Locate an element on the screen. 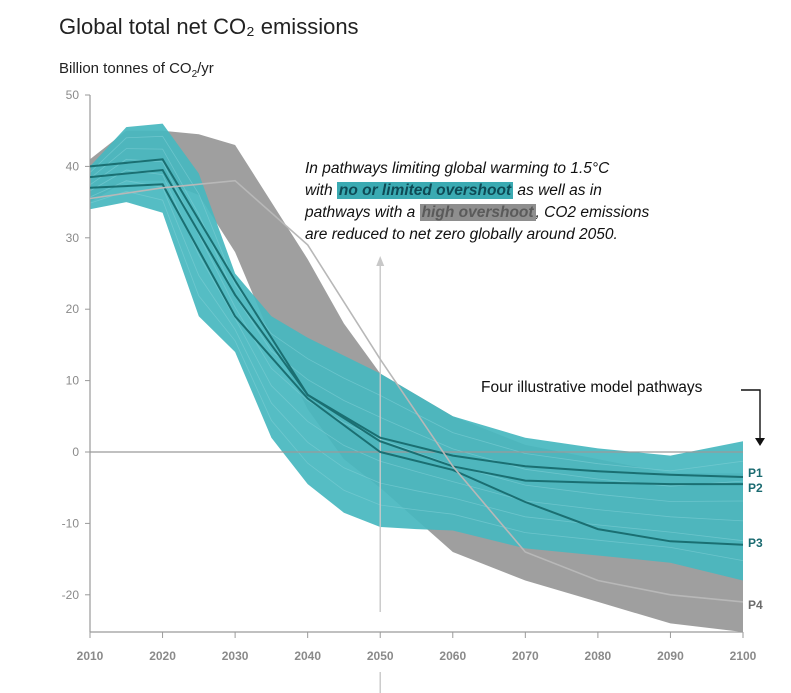  y-tick-label: -20 is located at coordinates (71, 595).